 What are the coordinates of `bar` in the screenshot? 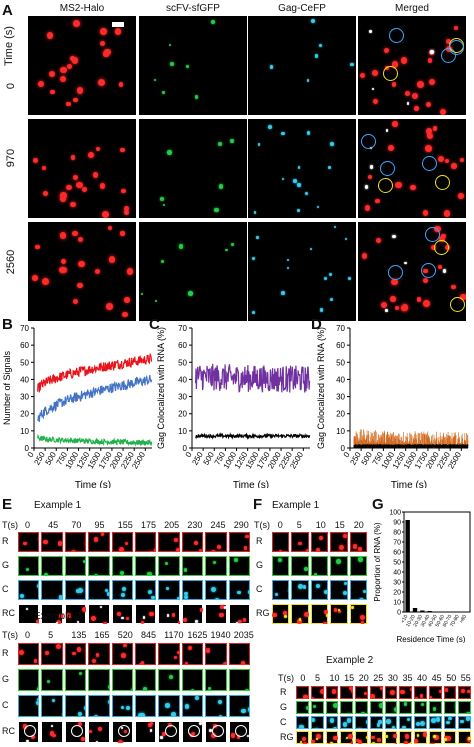 It's located at (415, 610).